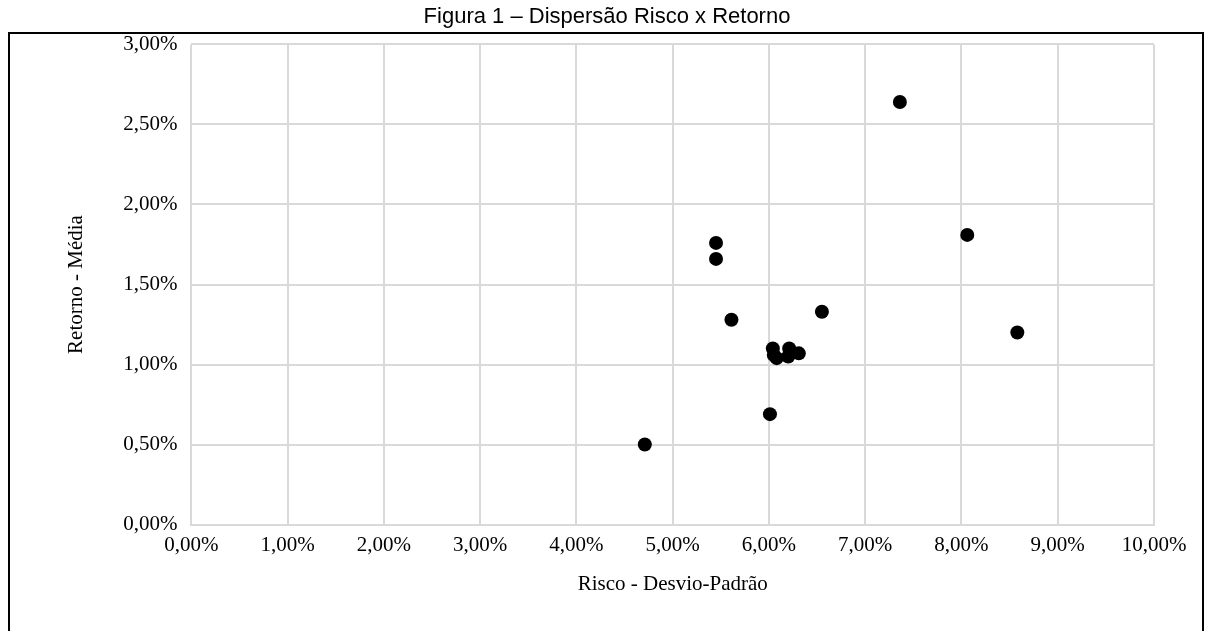 The width and height of the screenshot is (1209, 631). Describe the element at coordinates (672, 543) in the screenshot. I see `x-tick-label: 5,00%` at that location.